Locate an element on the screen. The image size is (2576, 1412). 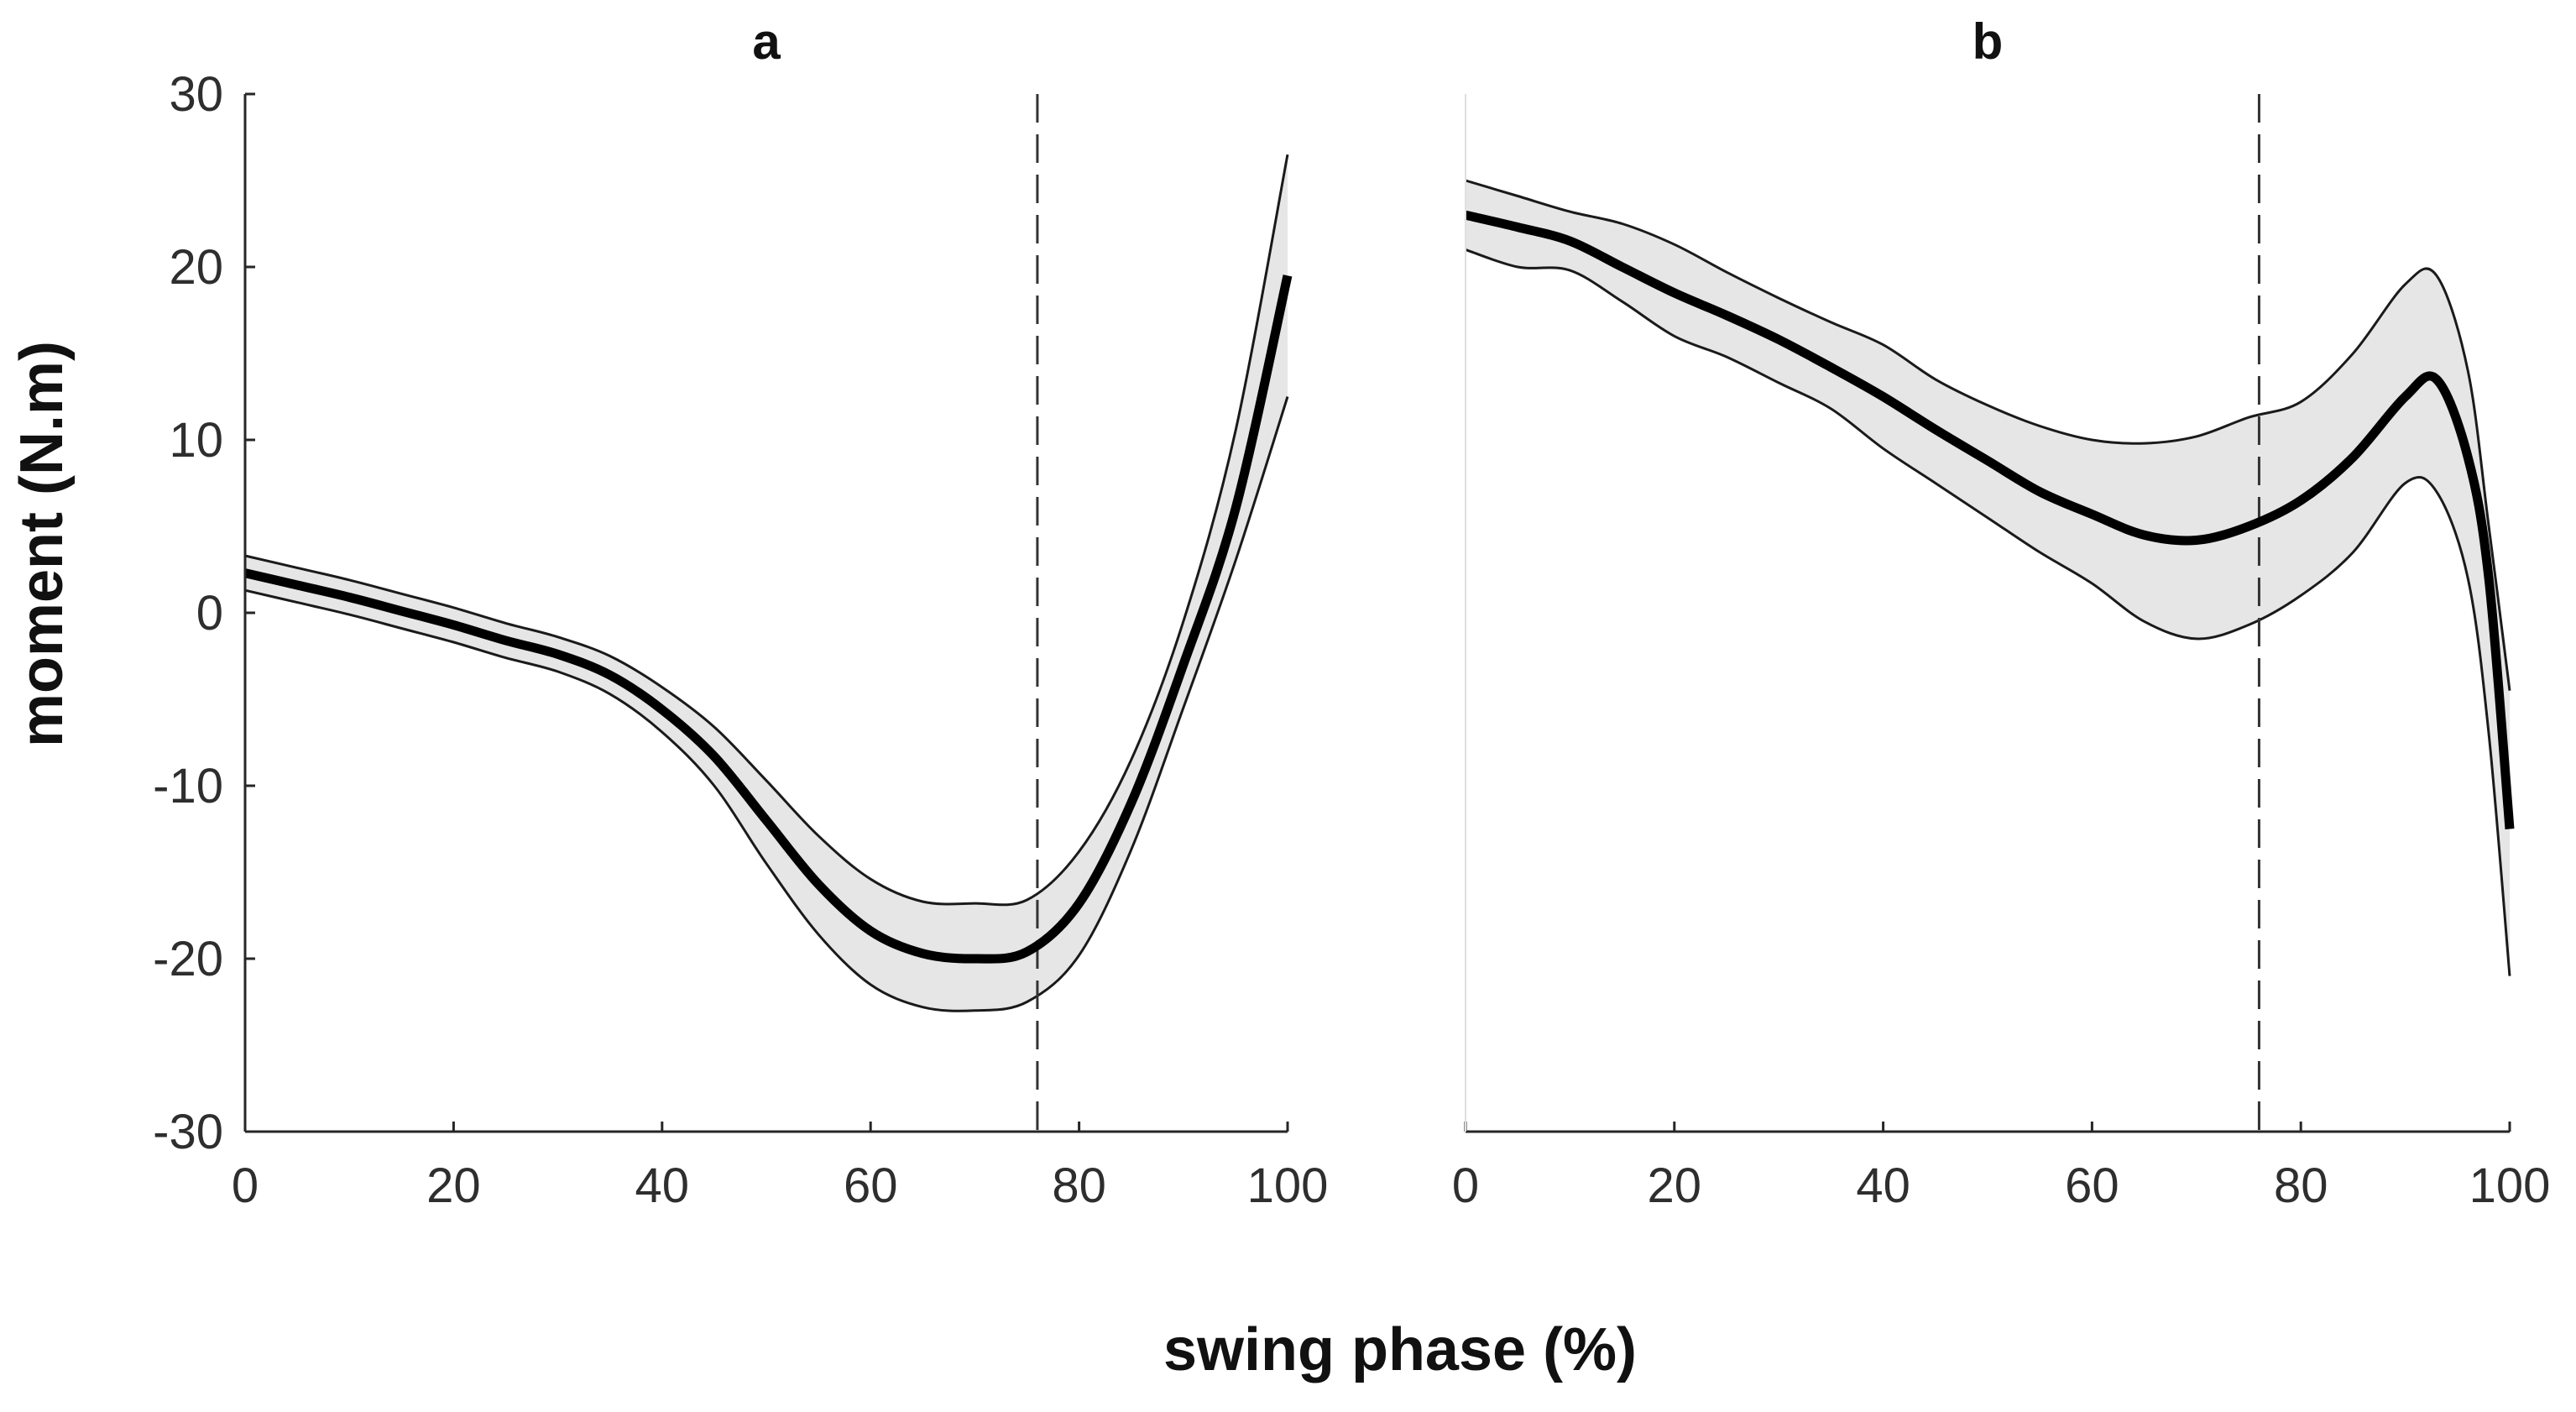
x-axis-title: swing phase (%) is located at coordinates (1400, 1349).